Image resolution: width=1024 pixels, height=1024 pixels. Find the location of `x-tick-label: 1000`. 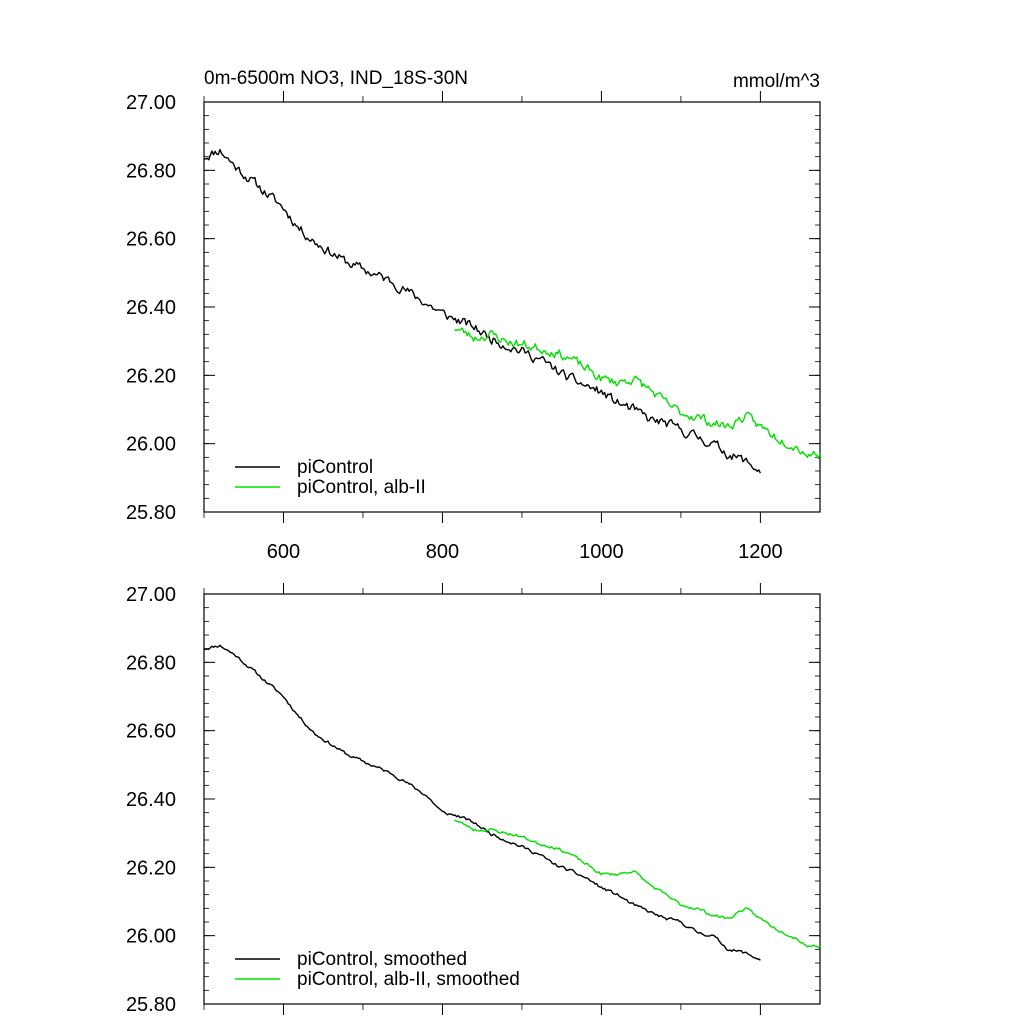

x-tick-label: 1000 is located at coordinates (601, 552).